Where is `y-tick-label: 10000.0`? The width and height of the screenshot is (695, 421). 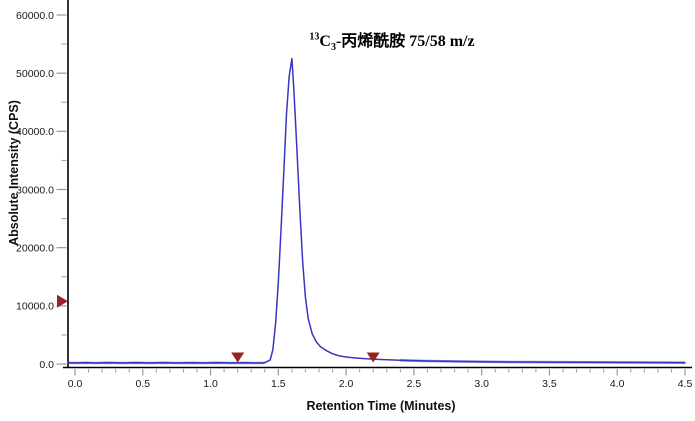 y-tick-label: 10000.0 is located at coordinates (35, 307).